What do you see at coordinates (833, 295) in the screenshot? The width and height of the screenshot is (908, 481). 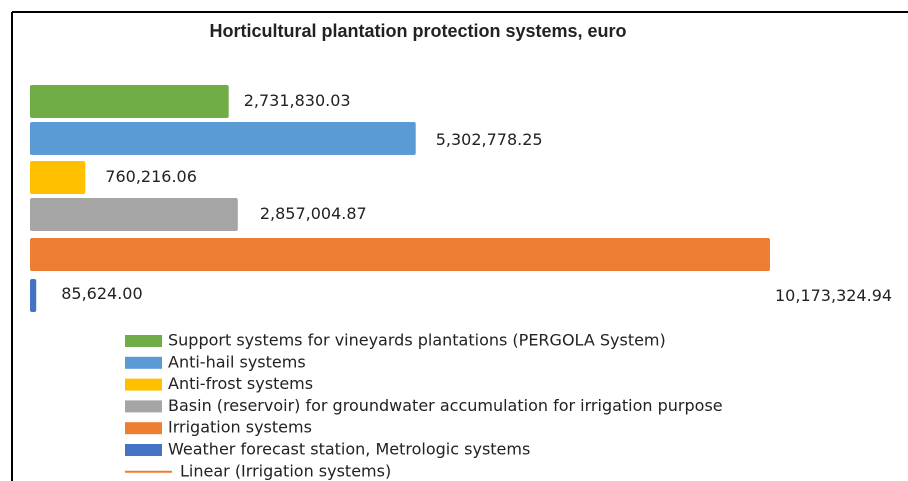 I see `value-label: 10,173,324.94` at bounding box center [833, 295].